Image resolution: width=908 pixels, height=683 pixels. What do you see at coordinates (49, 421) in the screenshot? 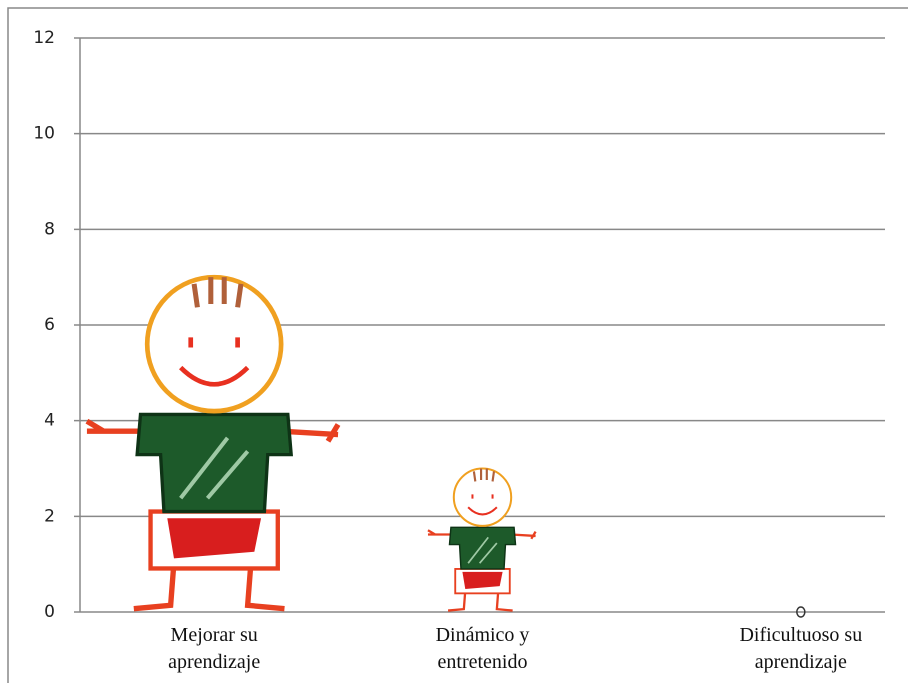
I see `y-tick-label: 4` at bounding box center [49, 421].